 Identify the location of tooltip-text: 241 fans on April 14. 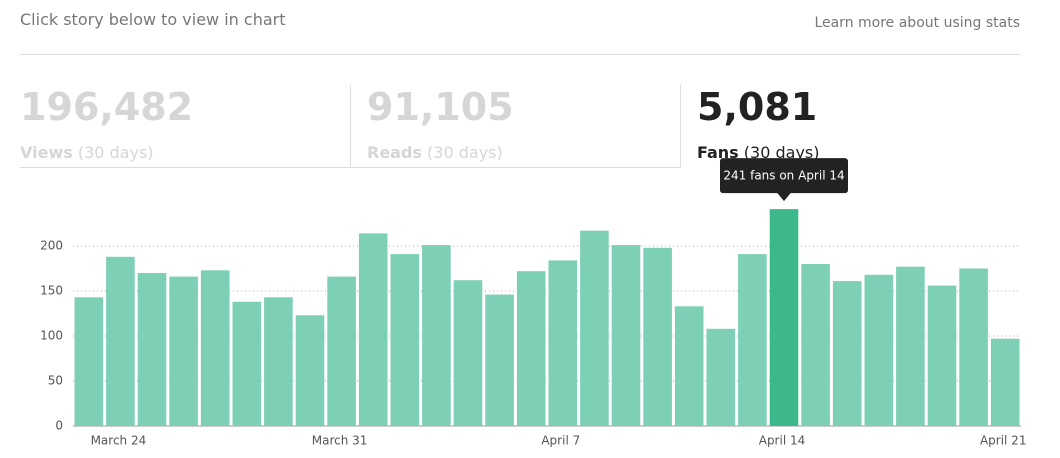
(783, 176).